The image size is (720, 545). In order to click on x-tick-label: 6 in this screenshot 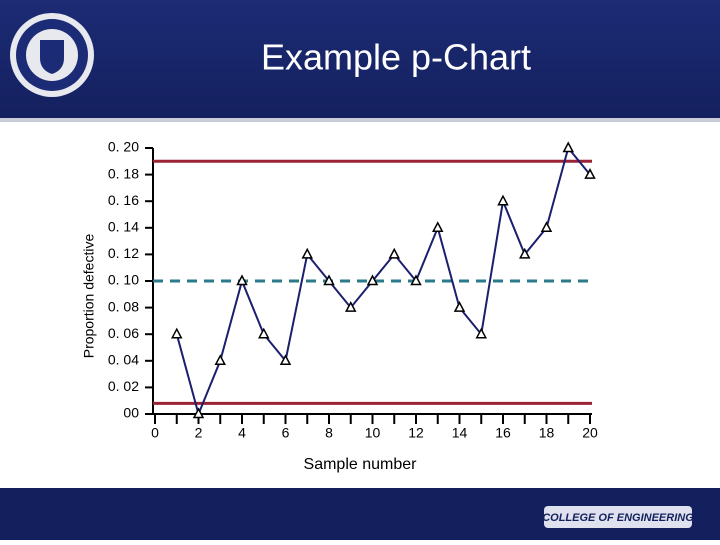, I will do `click(286, 433)`.